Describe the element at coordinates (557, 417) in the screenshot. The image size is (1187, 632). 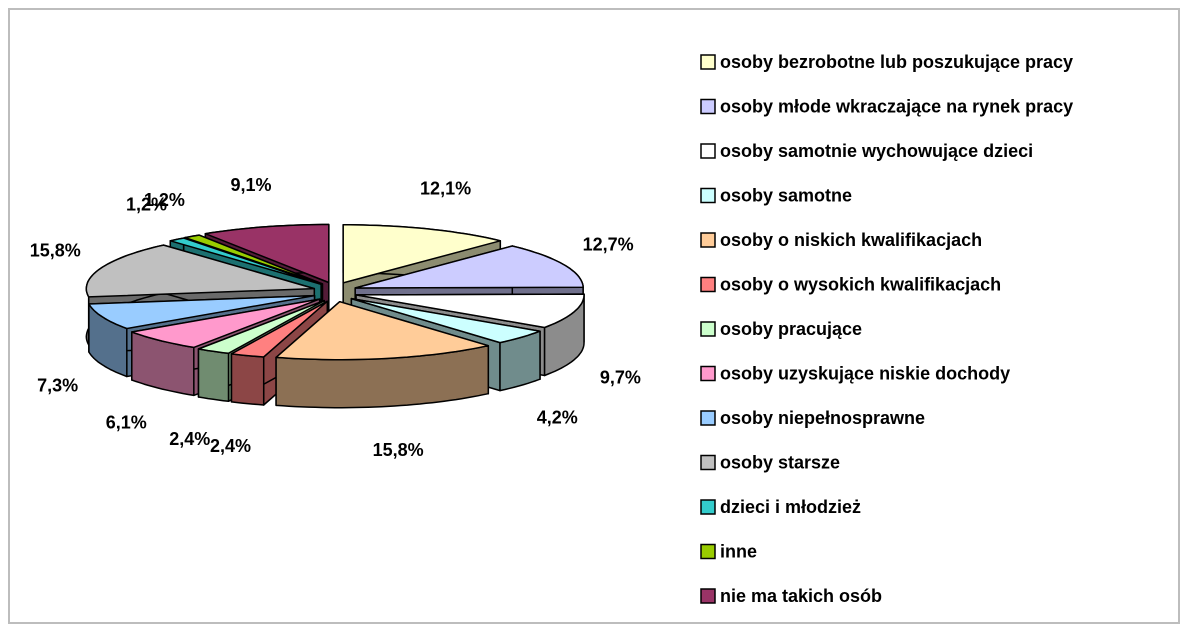
I see `data-label: 4,2%` at that location.